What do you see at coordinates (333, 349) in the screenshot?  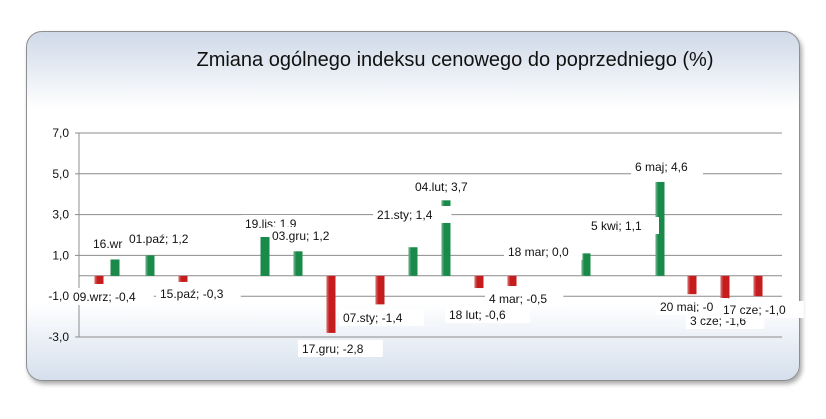 I see `data-label: 17.gru; -2,8` at bounding box center [333, 349].